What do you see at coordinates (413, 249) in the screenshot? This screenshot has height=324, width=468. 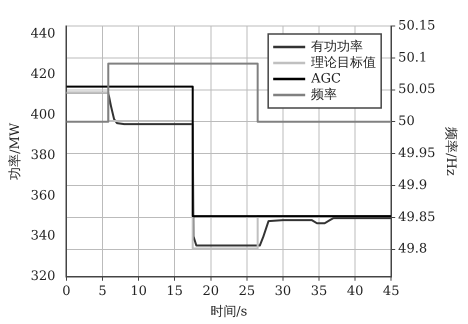 I see `y2-tick-label: 49.8` at bounding box center [413, 249].